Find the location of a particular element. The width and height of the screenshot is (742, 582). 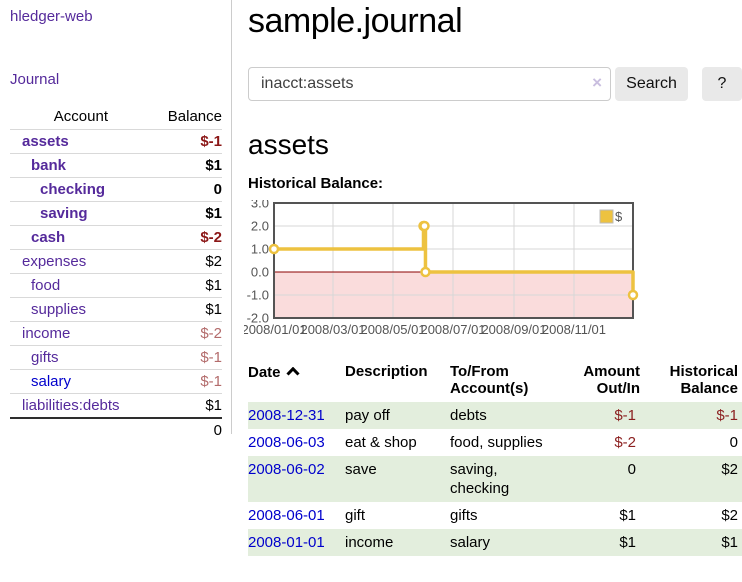

account-link: gifts is located at coordinates (45, 357).